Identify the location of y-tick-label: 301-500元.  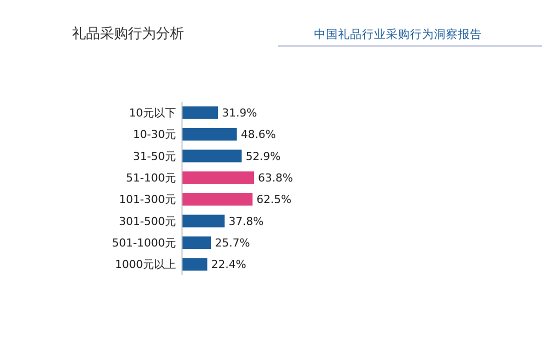
(147, 221).